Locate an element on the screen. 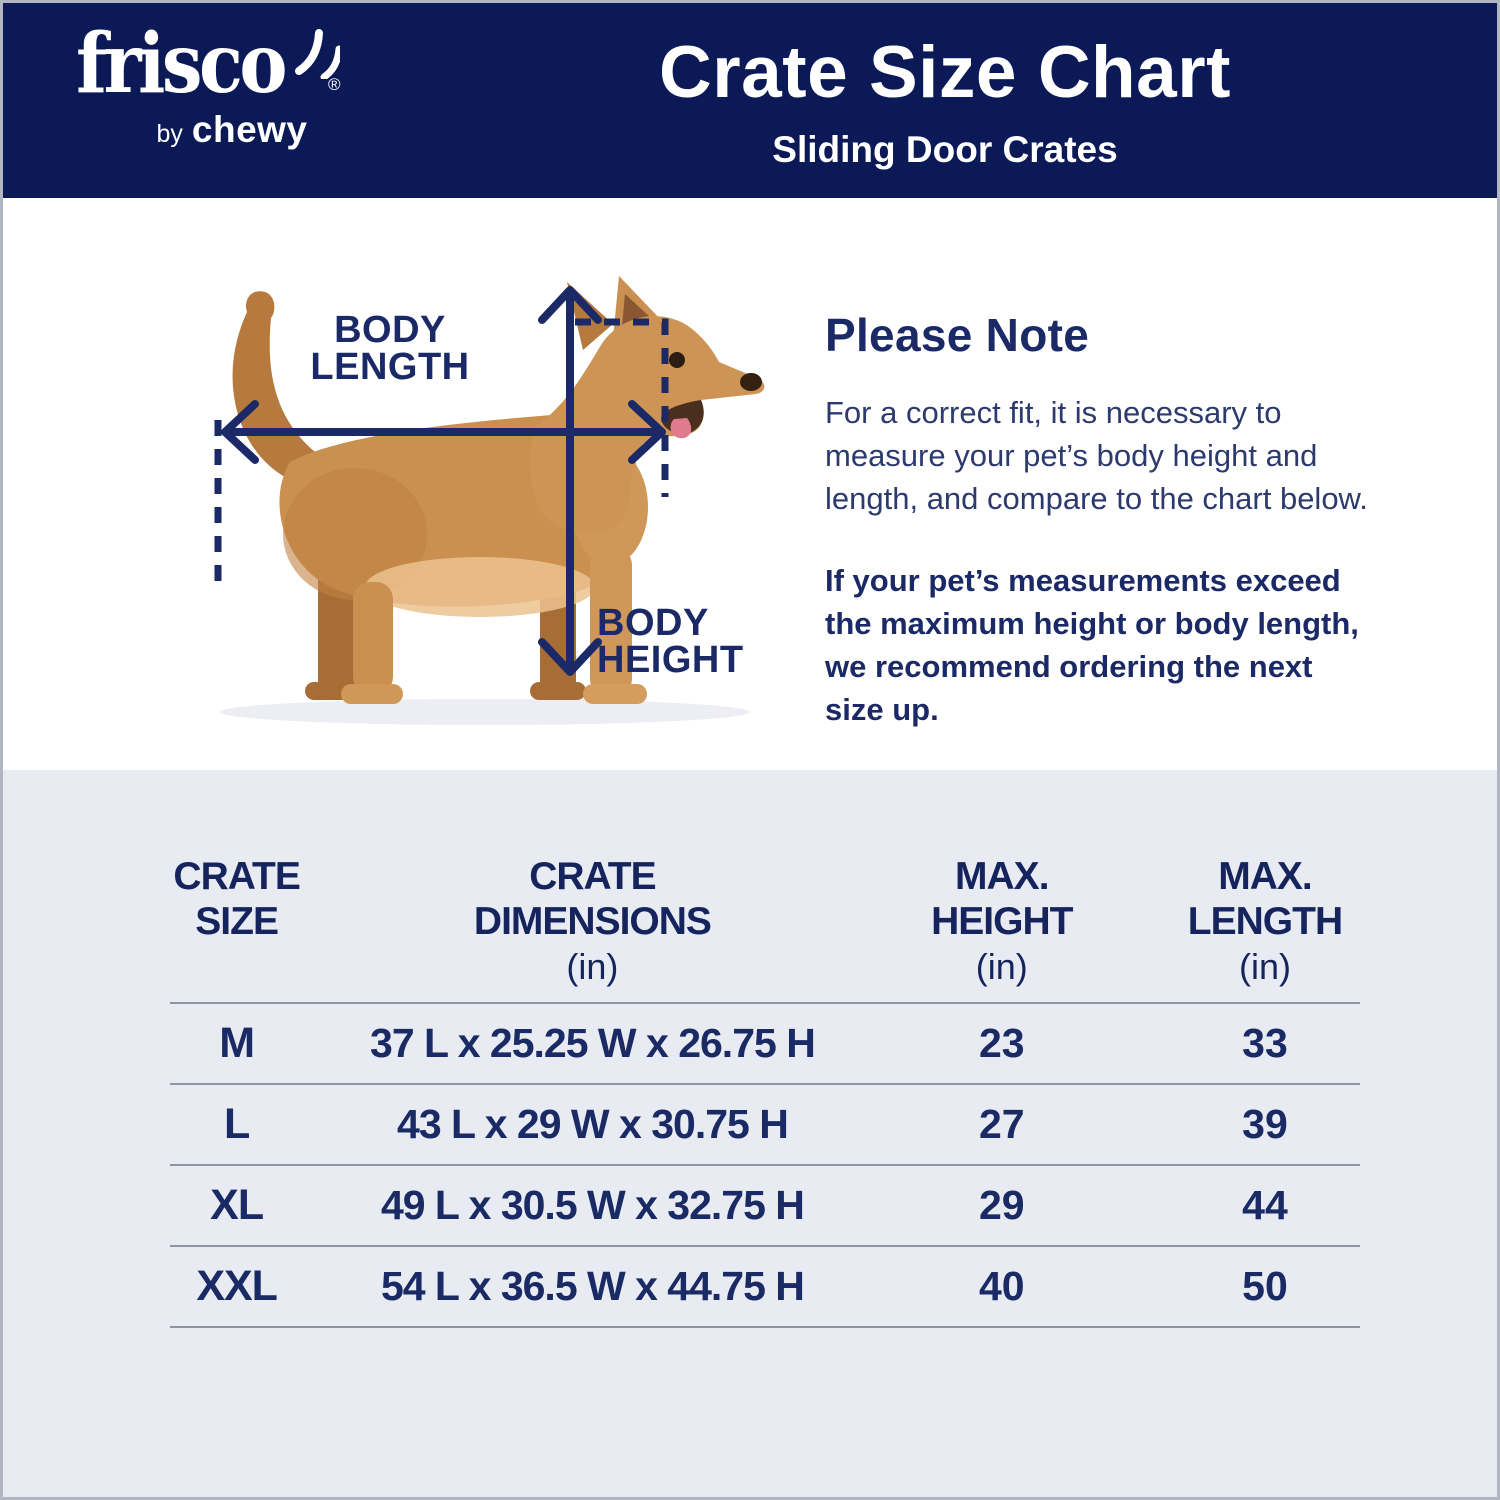 This screenshot has width=1500, height=1500. cell-size: L is located at coordinates (236, 1124).